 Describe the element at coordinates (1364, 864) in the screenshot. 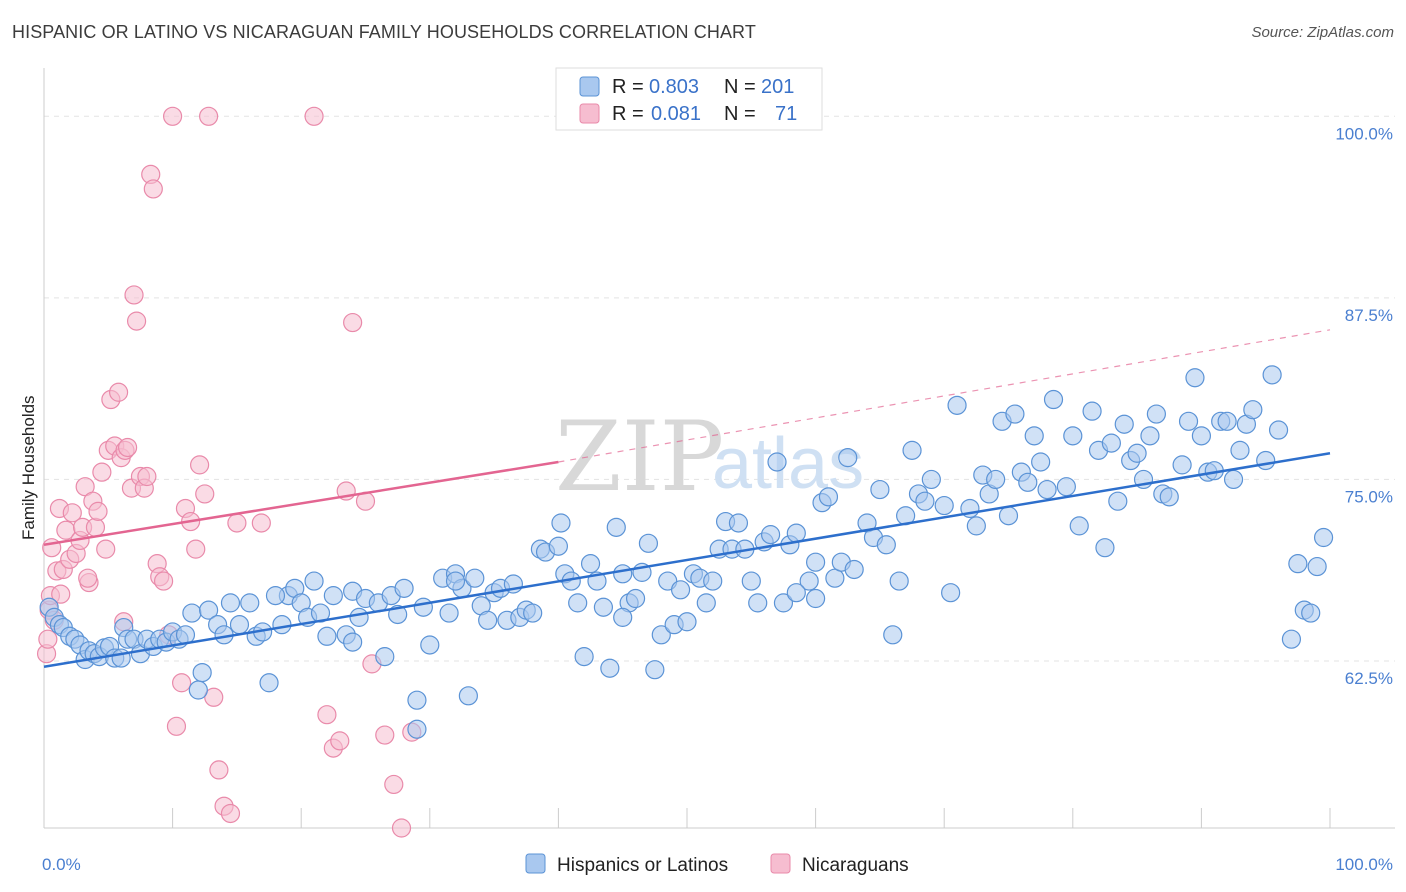

I see `x-tick-label: 100.0%` at that location.